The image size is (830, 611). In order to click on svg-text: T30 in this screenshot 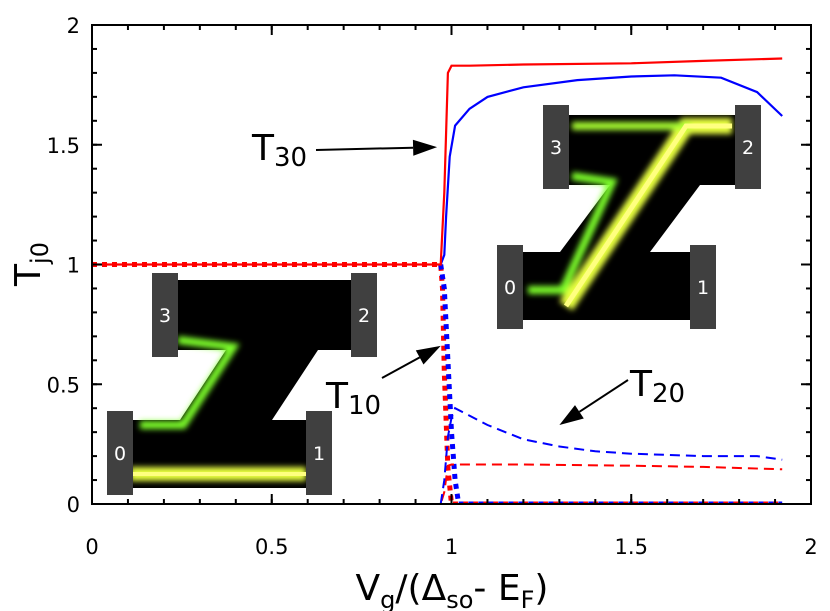, I will do `click(279, 150)`.